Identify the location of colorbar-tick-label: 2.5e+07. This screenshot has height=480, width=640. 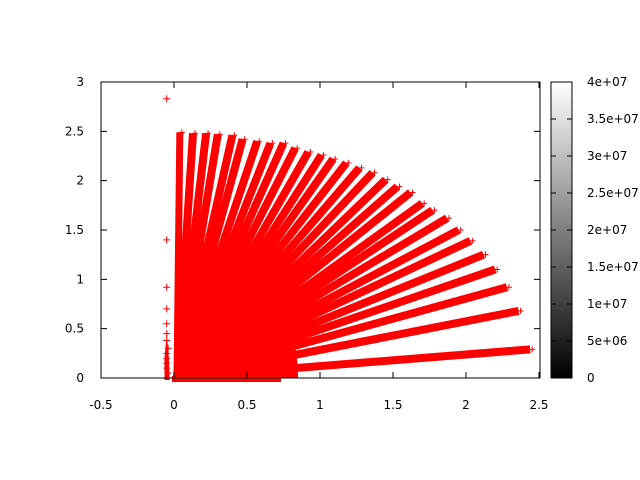
(613, 193).